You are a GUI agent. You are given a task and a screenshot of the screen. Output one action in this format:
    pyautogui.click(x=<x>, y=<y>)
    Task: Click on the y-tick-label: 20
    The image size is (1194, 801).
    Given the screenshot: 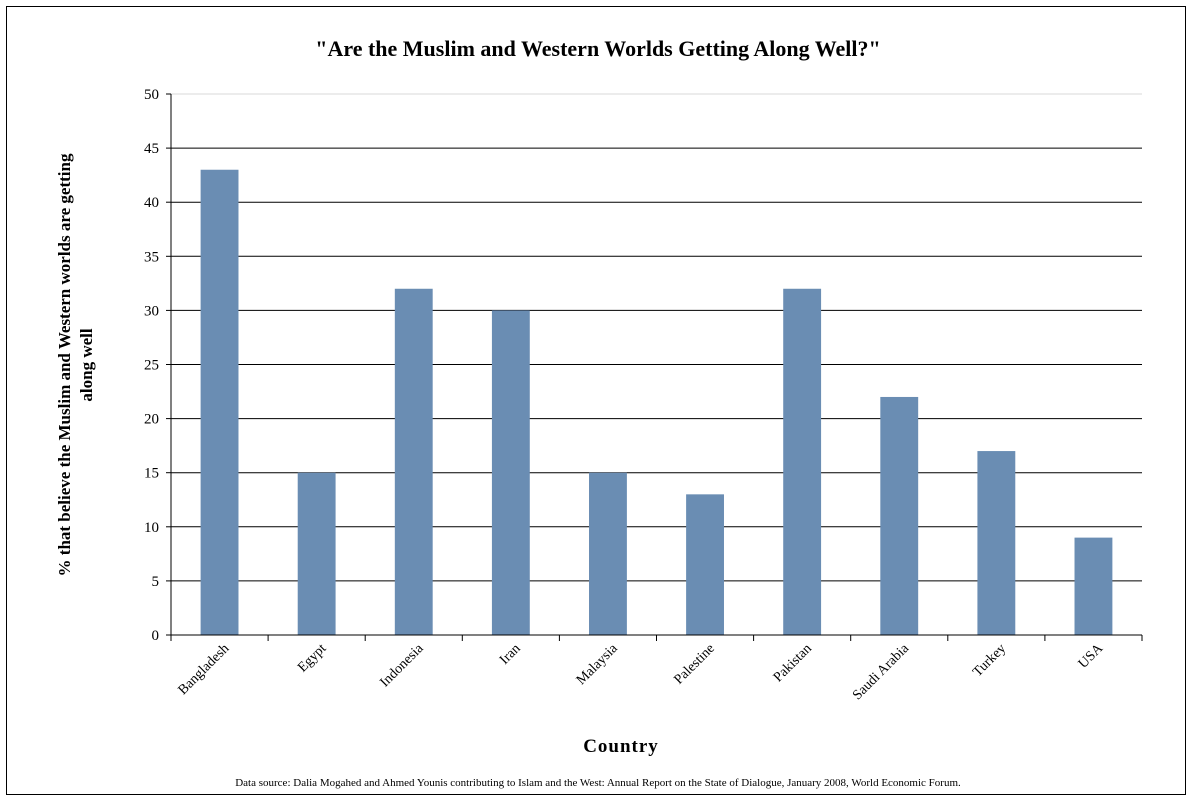 What is the action you would take?
    pyautogui.click(x=151, y=420)
    